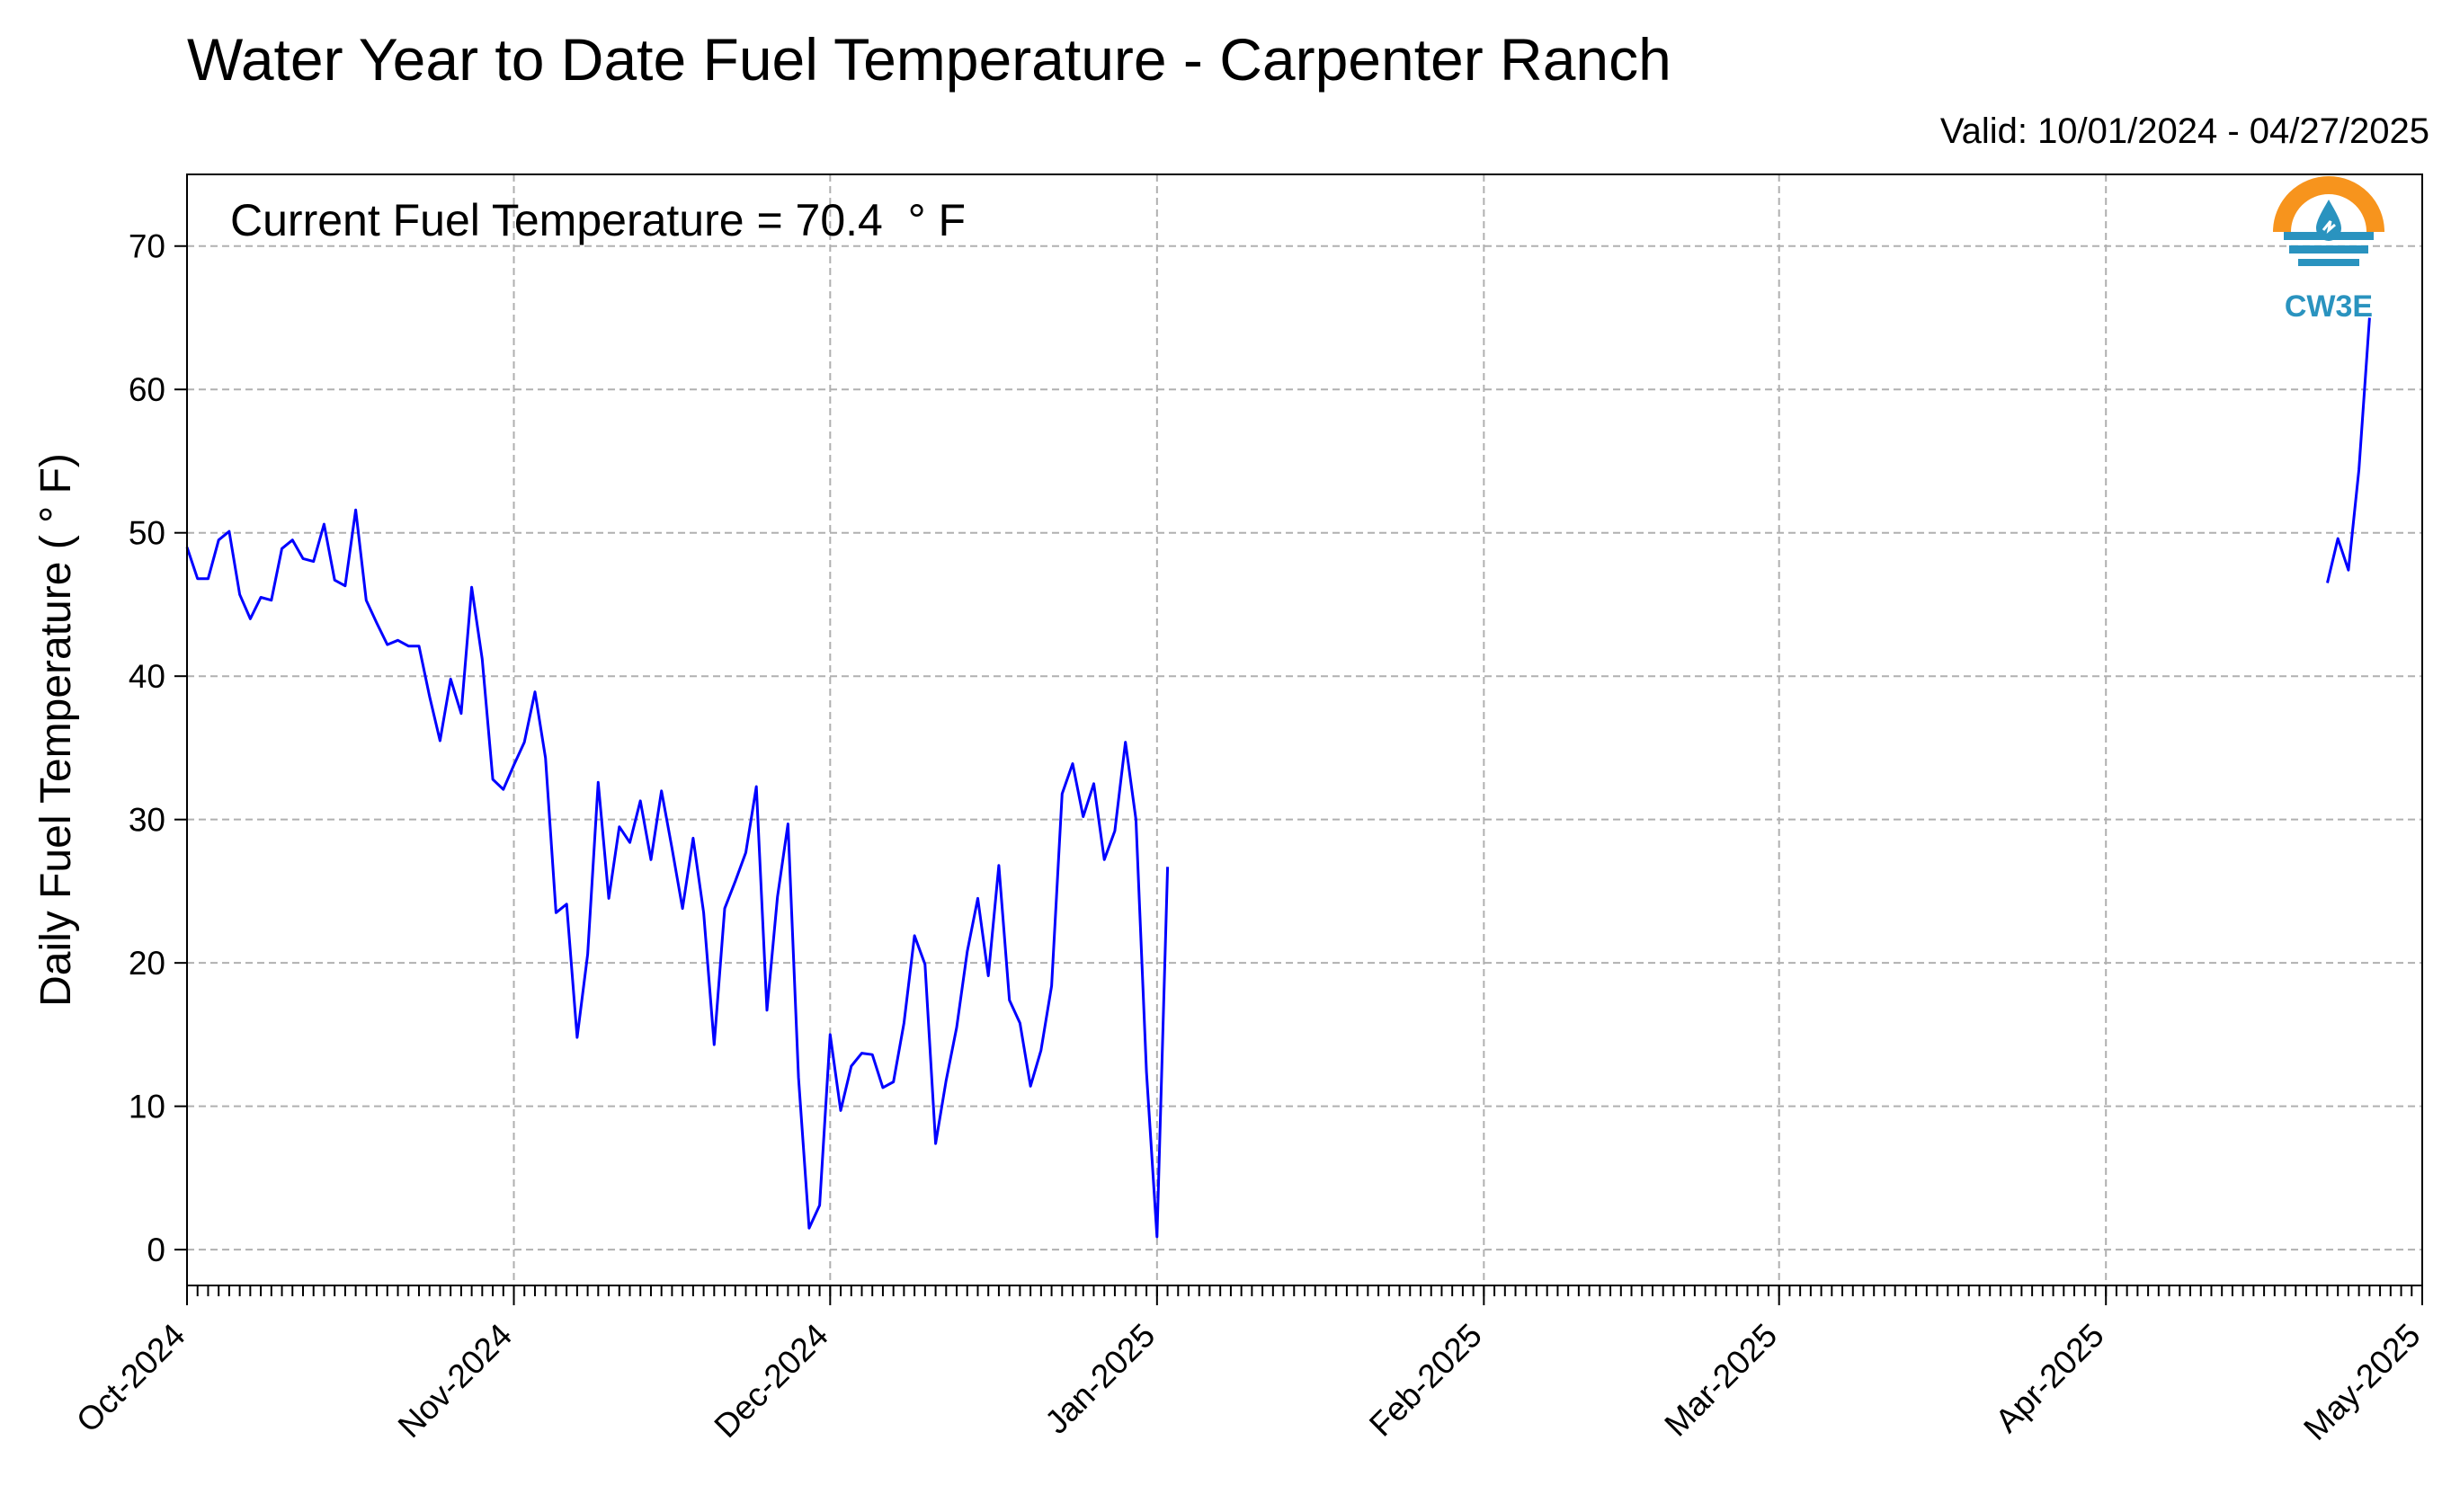  I want to click on x-tick-label: Mar-2025, so click(1720, 1380).